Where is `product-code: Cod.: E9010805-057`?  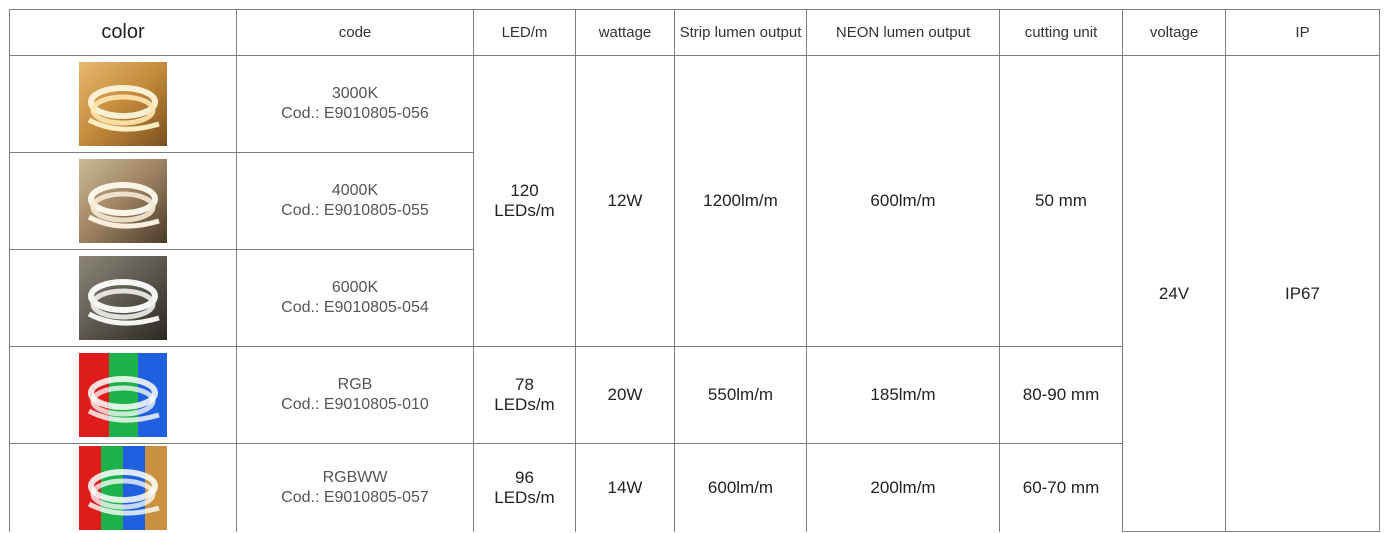
product-code: Cod.: E9010805-057 is located at coordinates (355, 497).